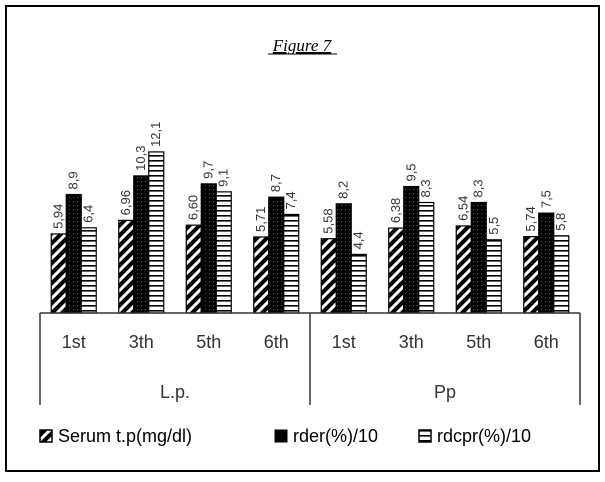  Describe the element at coordinates (155, 134) in the screenshot. I see `data-label: 12,1` at that location.